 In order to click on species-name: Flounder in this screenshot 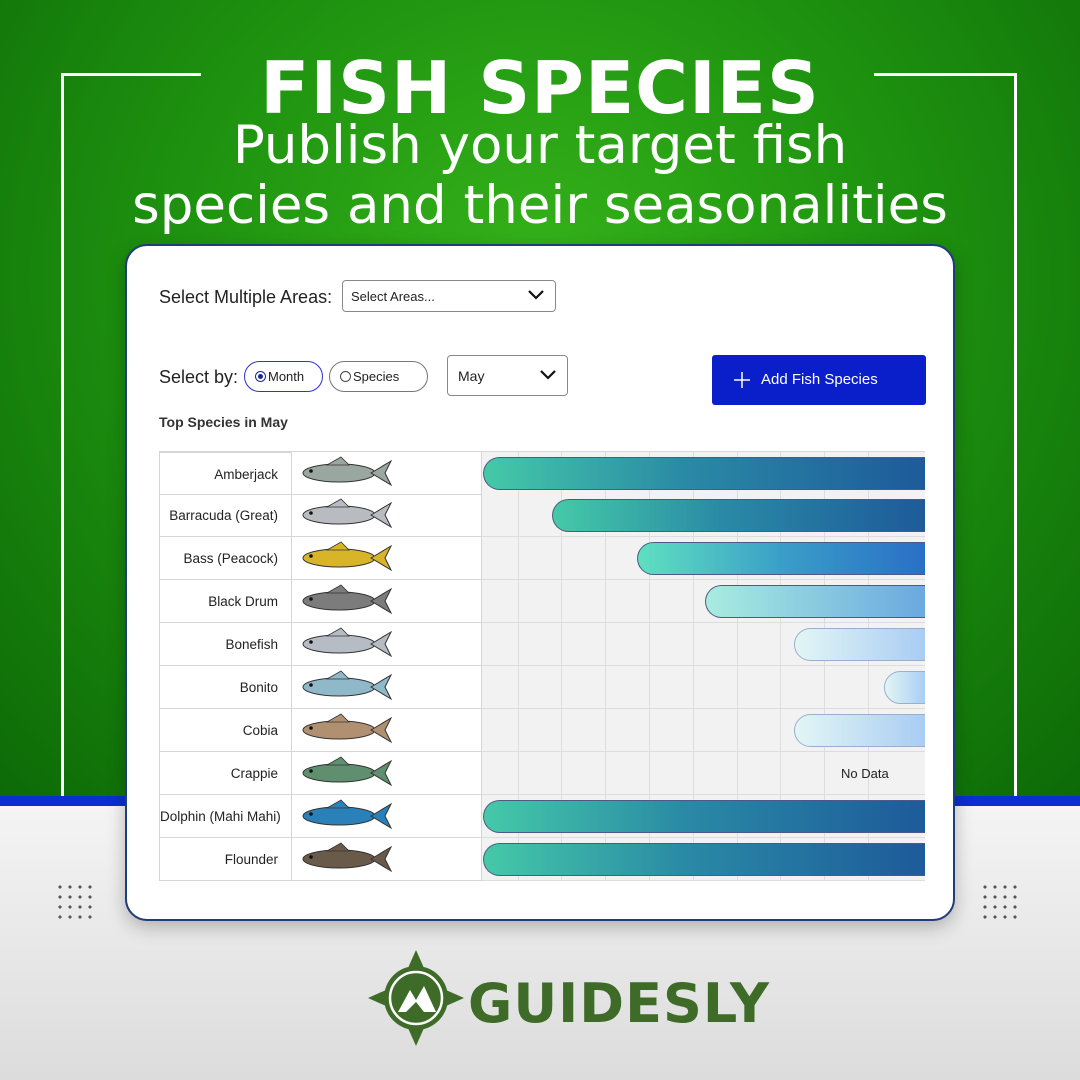, I will do `click(225, 859)`.